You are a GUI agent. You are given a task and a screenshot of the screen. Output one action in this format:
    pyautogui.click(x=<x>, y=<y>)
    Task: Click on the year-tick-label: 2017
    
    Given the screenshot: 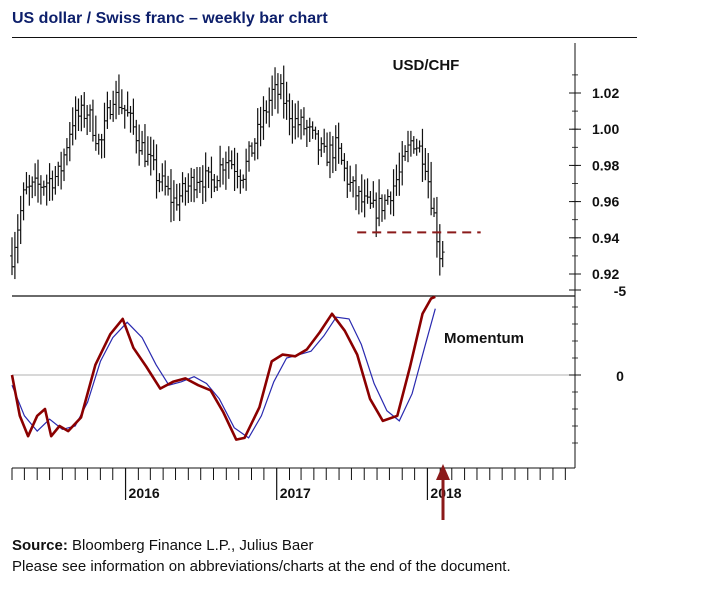 What is the action you would take?
    pyautogui.click(x=295, y=493)
    